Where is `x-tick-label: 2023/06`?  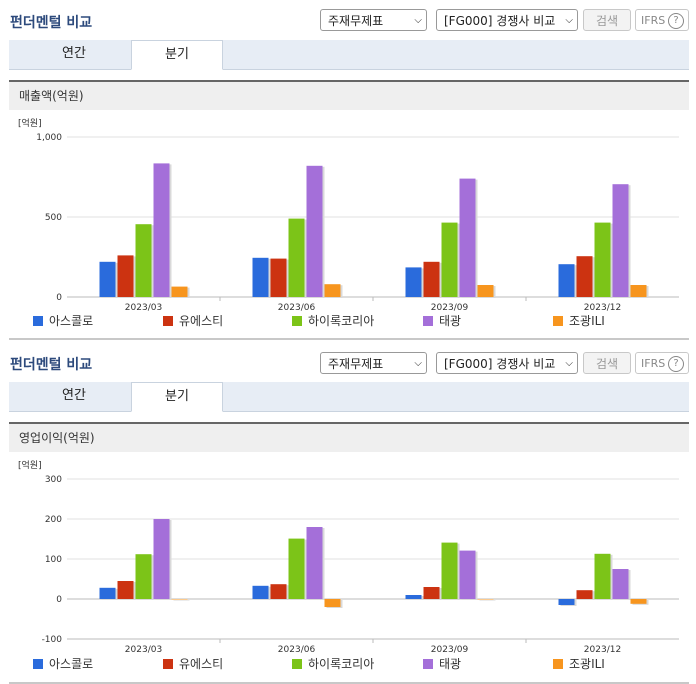 x-tick-label: 2023/06 is located at coordinates (297, 307).